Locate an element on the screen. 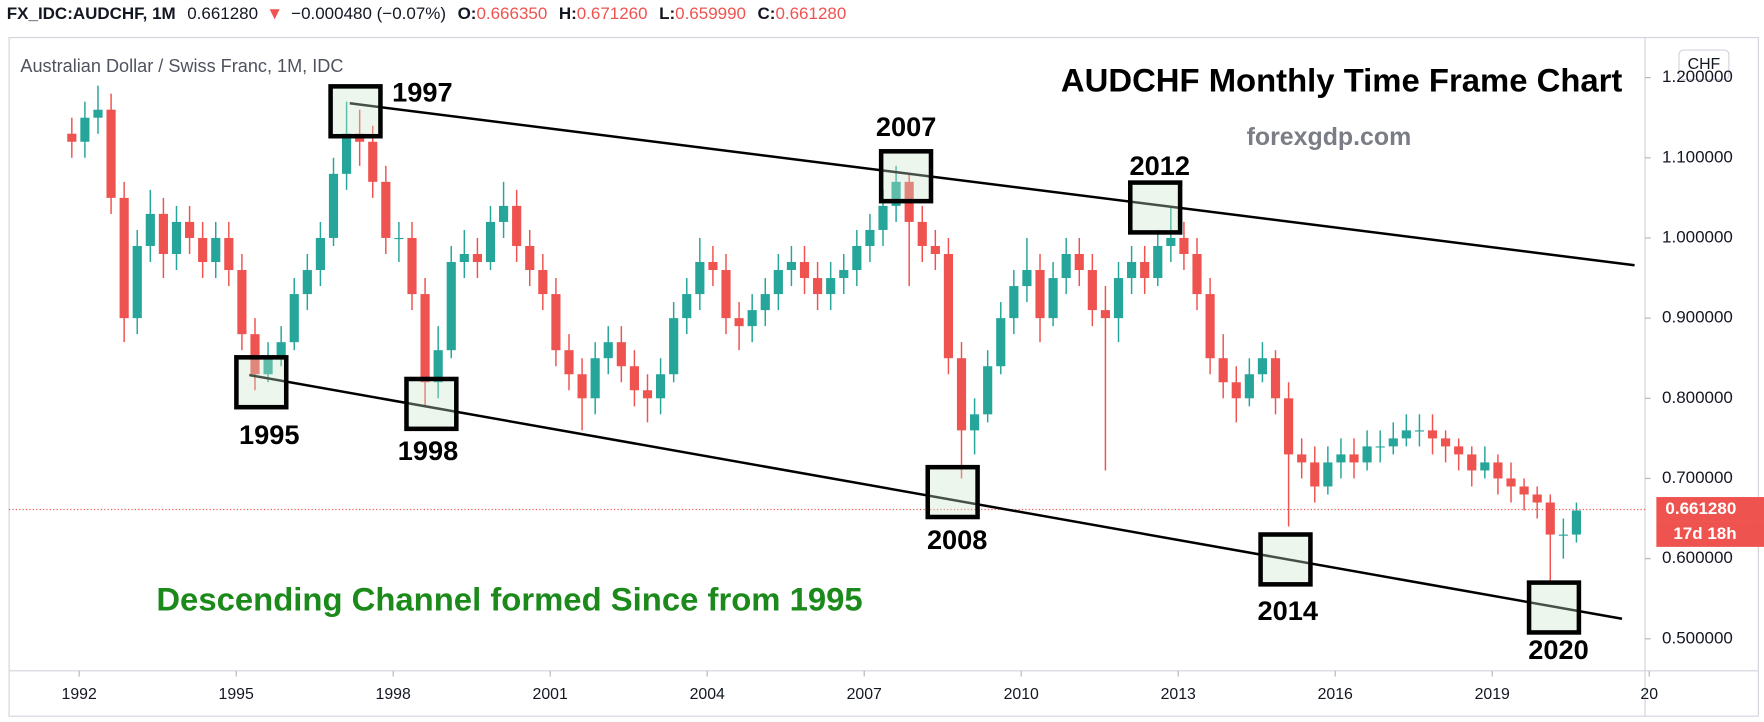 The height and width of the screenshot is (722, 1764). c-label: C: is located at coordinates (767, 13).